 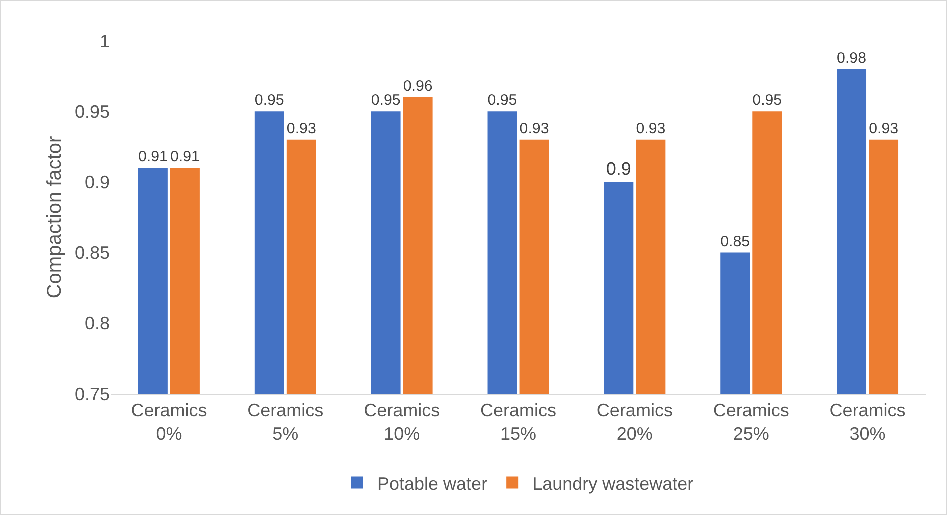 What do you see at coordinates (92, 112) in the screenshot?
I see `y-tick-label: 0.95` at bounding box center [92, 112].